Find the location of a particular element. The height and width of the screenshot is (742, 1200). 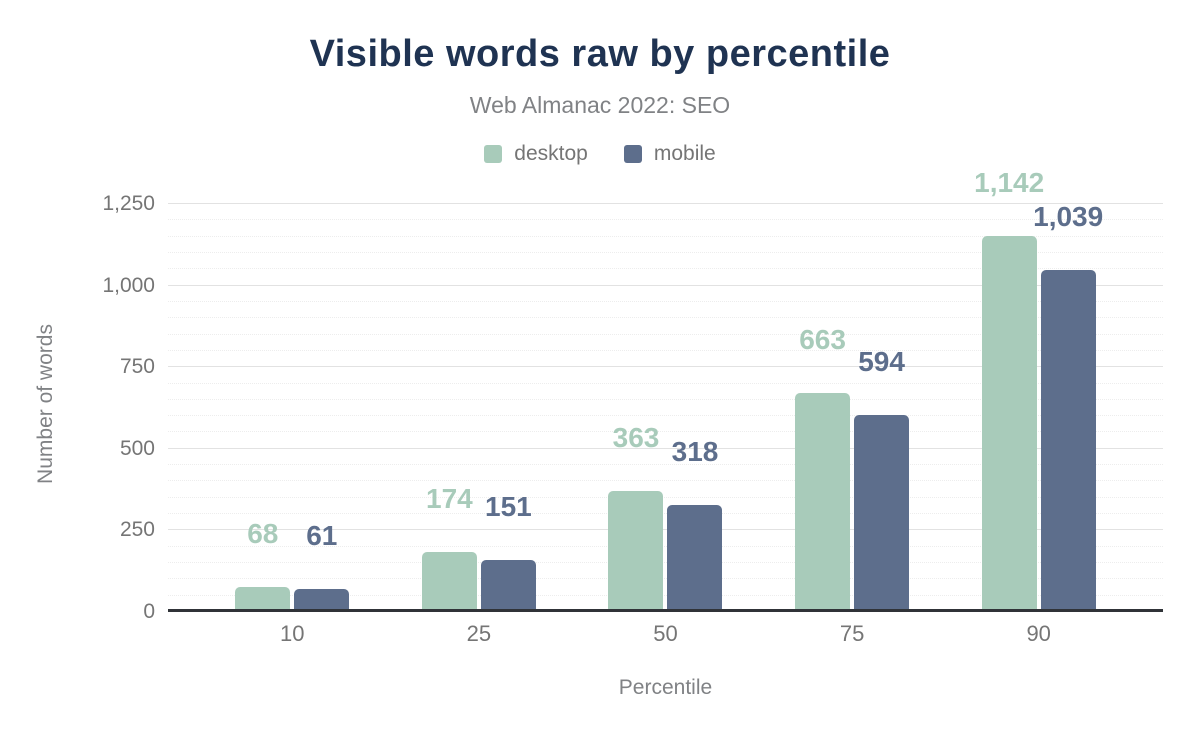

legend: desktop mobile is located at coordinates (600, 154).